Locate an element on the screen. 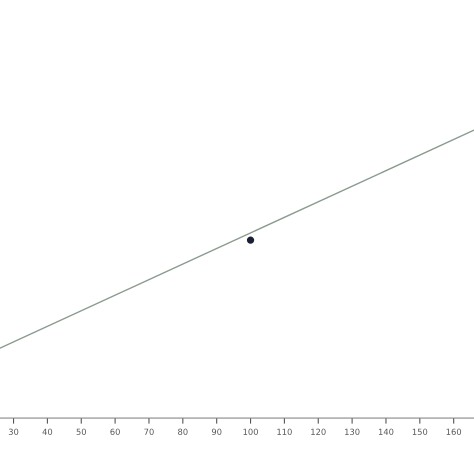 The width and height of the screenshot is (474, 474). x-tick-label: 160 is located at coordinates (454, 431).